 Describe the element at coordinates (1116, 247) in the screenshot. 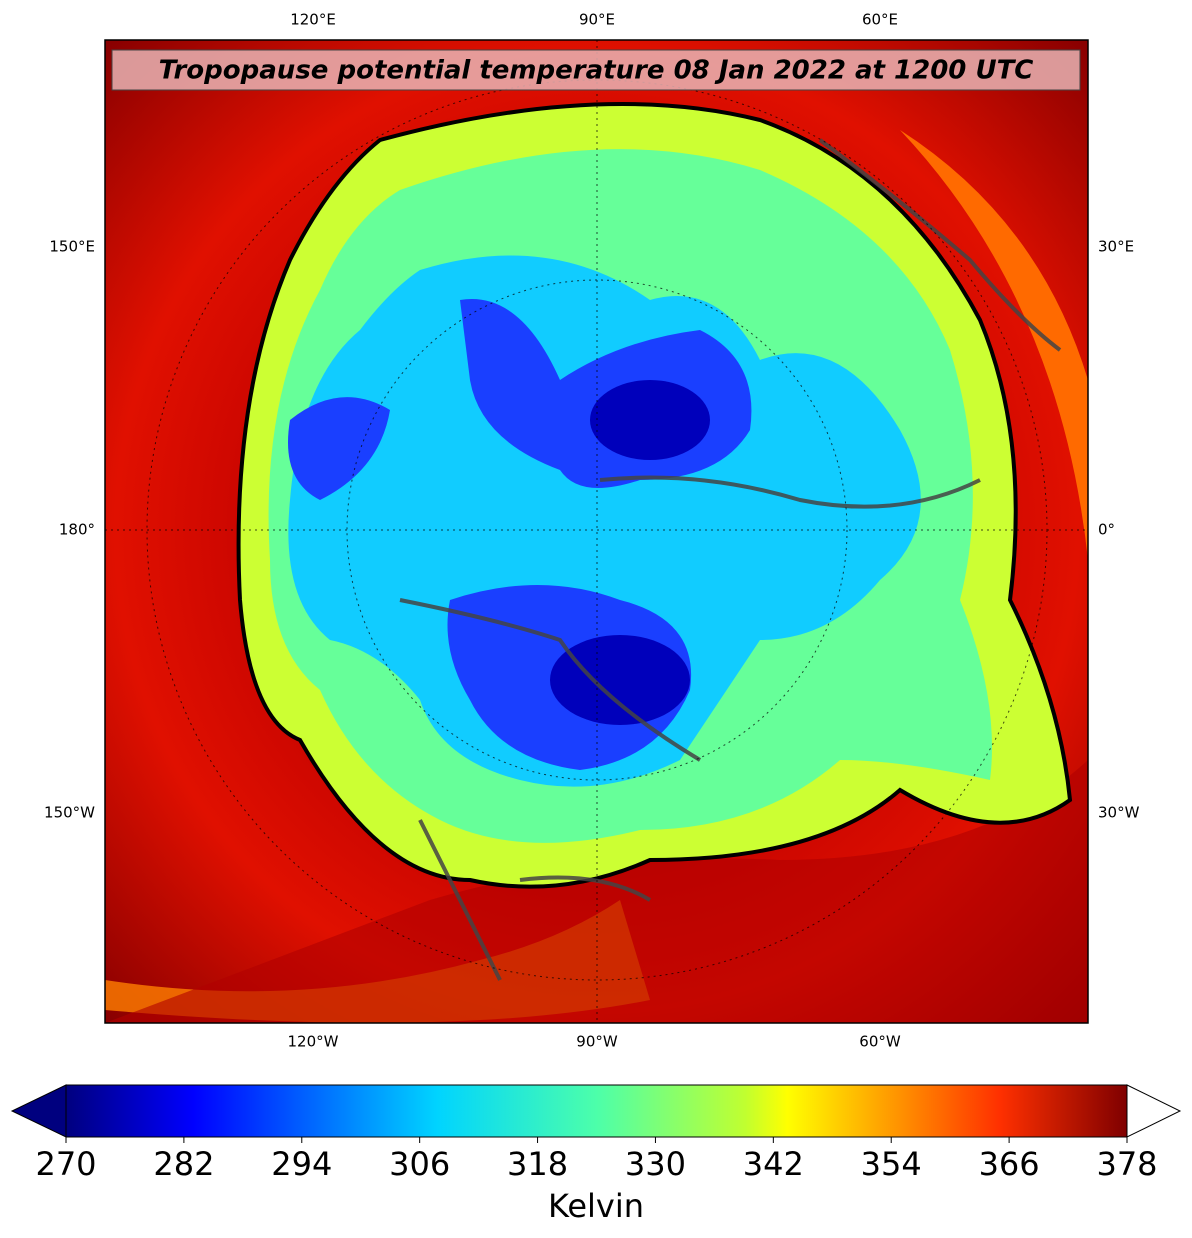

I see `lon-label: 30°E` at that location.